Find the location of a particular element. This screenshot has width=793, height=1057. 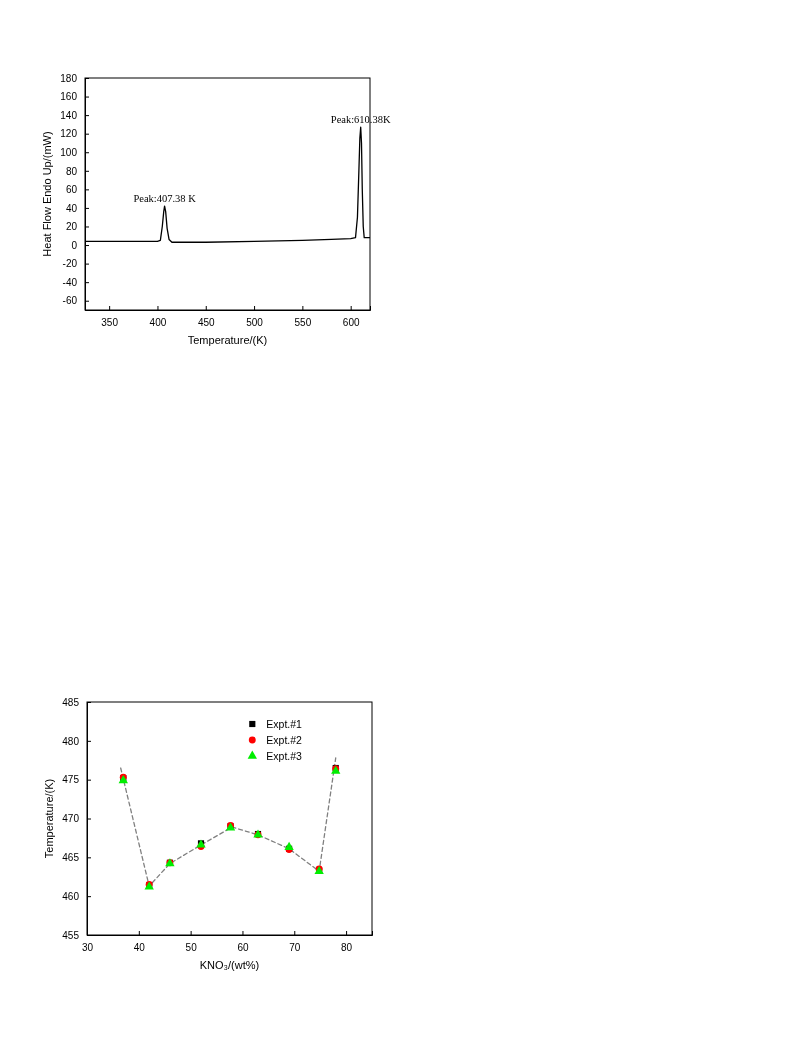

annotation: Peak:407.38 K is located at coordinates (165, 199).